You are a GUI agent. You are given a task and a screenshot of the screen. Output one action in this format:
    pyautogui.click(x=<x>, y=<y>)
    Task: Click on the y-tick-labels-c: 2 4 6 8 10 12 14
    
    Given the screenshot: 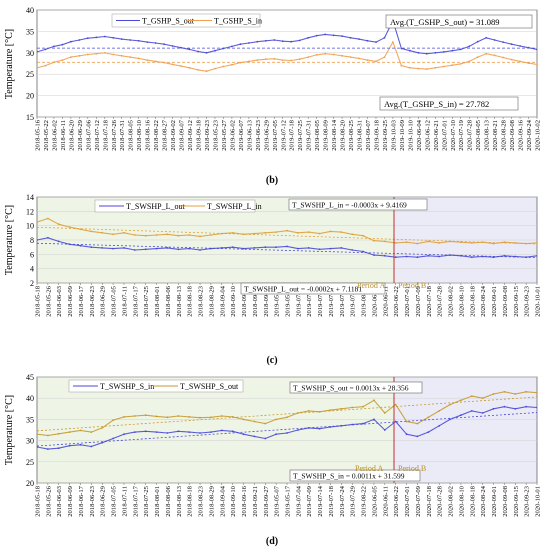 What is the action you would take?
    pyautogui.click(x=30, y=240)
    